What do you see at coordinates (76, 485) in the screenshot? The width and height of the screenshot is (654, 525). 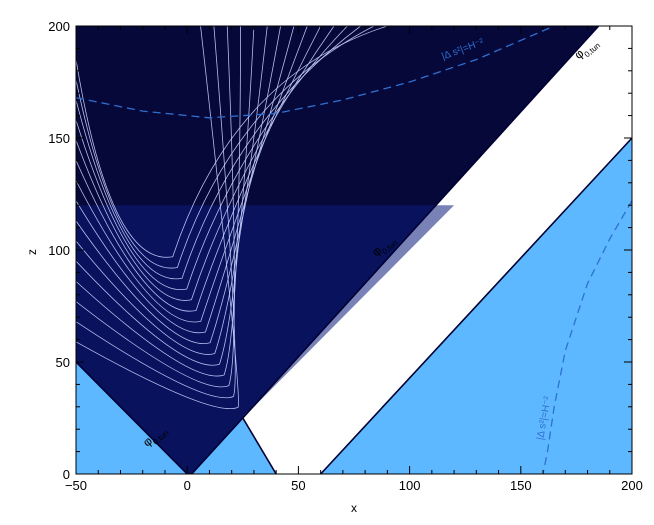 I see `x-tick-label: −50` at bounding box center [76, 485].